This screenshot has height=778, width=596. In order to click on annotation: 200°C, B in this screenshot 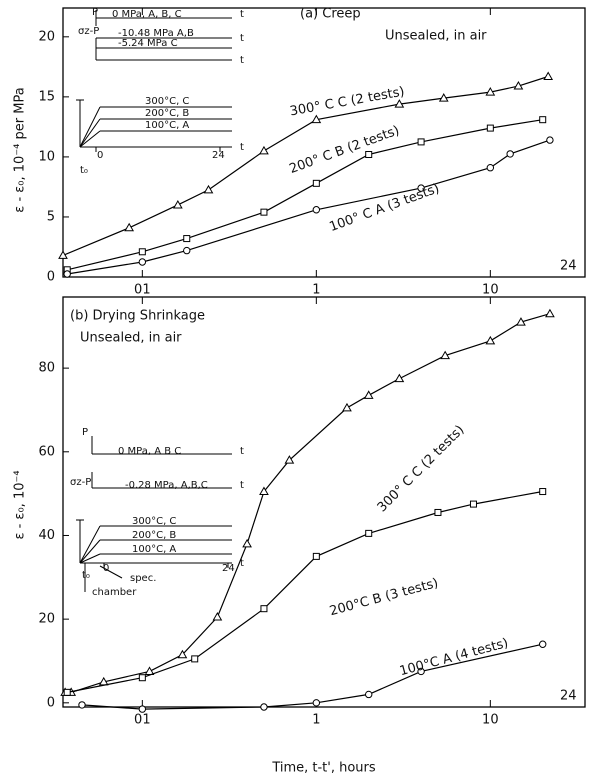, I will do `click(154, 535)`.